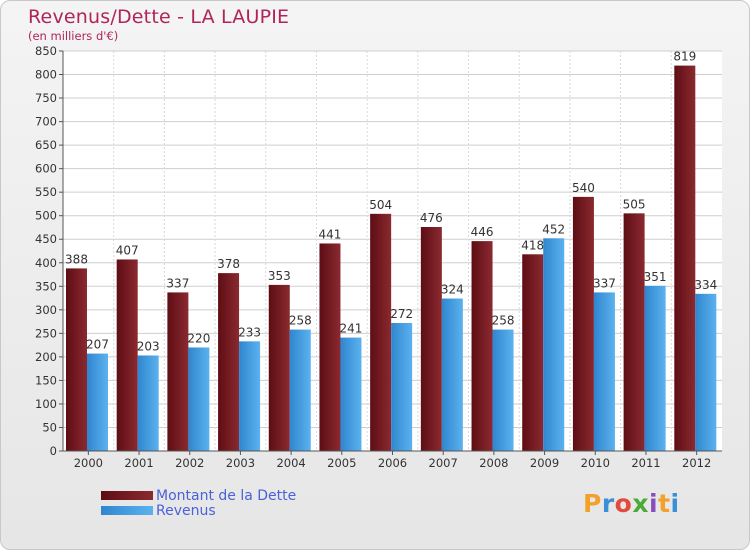  I want to click on x-tick-label: 2000, so click(88, 463).